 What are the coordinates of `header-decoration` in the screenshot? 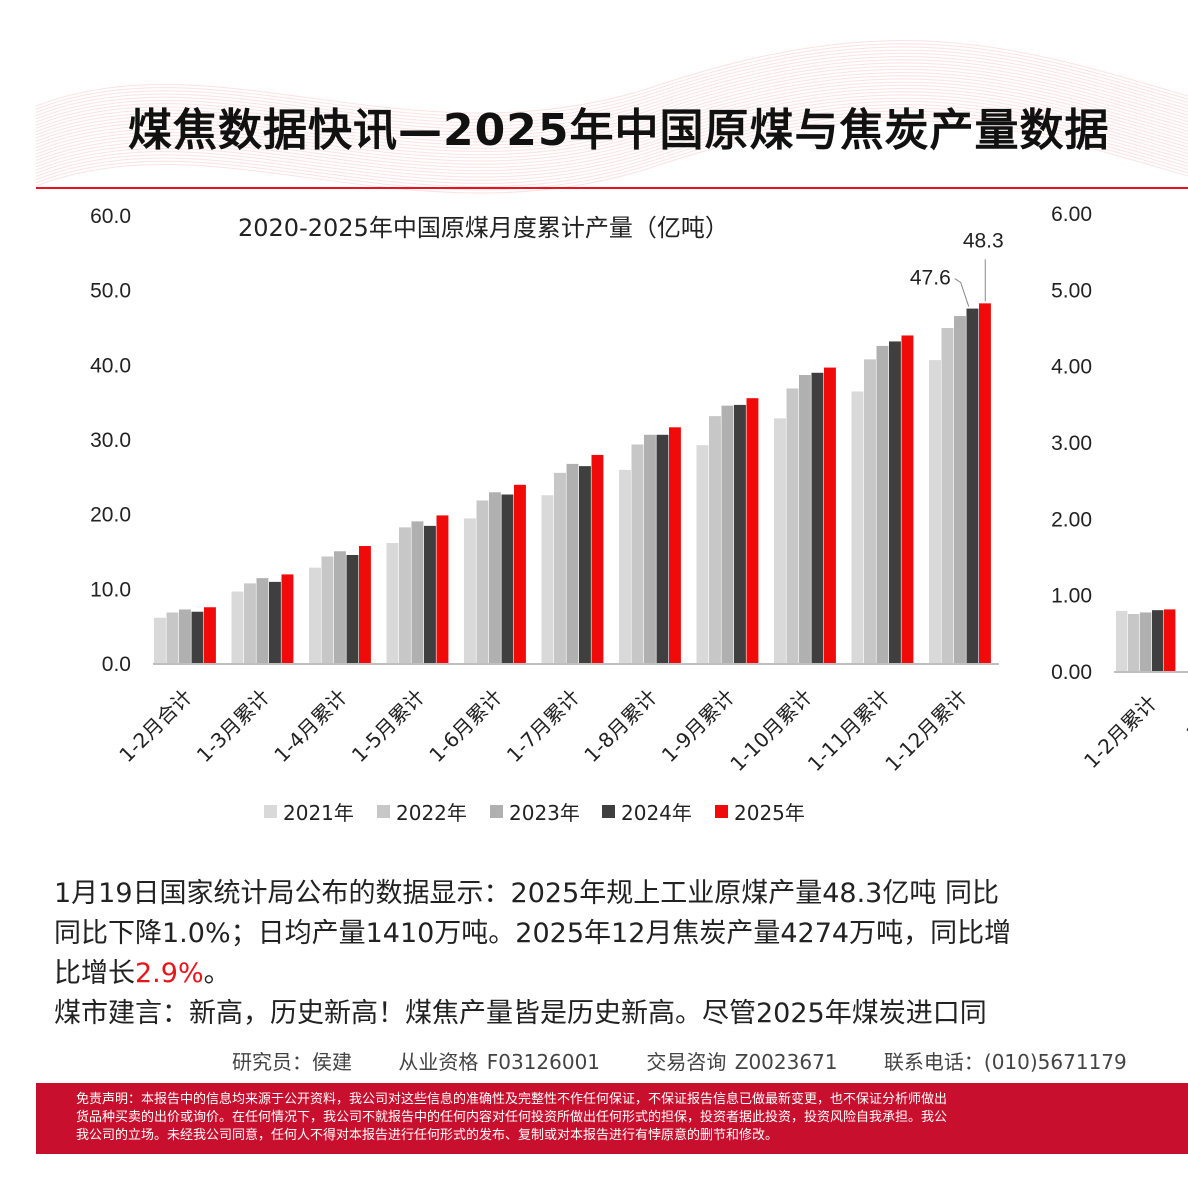 It's located at (612, 117).